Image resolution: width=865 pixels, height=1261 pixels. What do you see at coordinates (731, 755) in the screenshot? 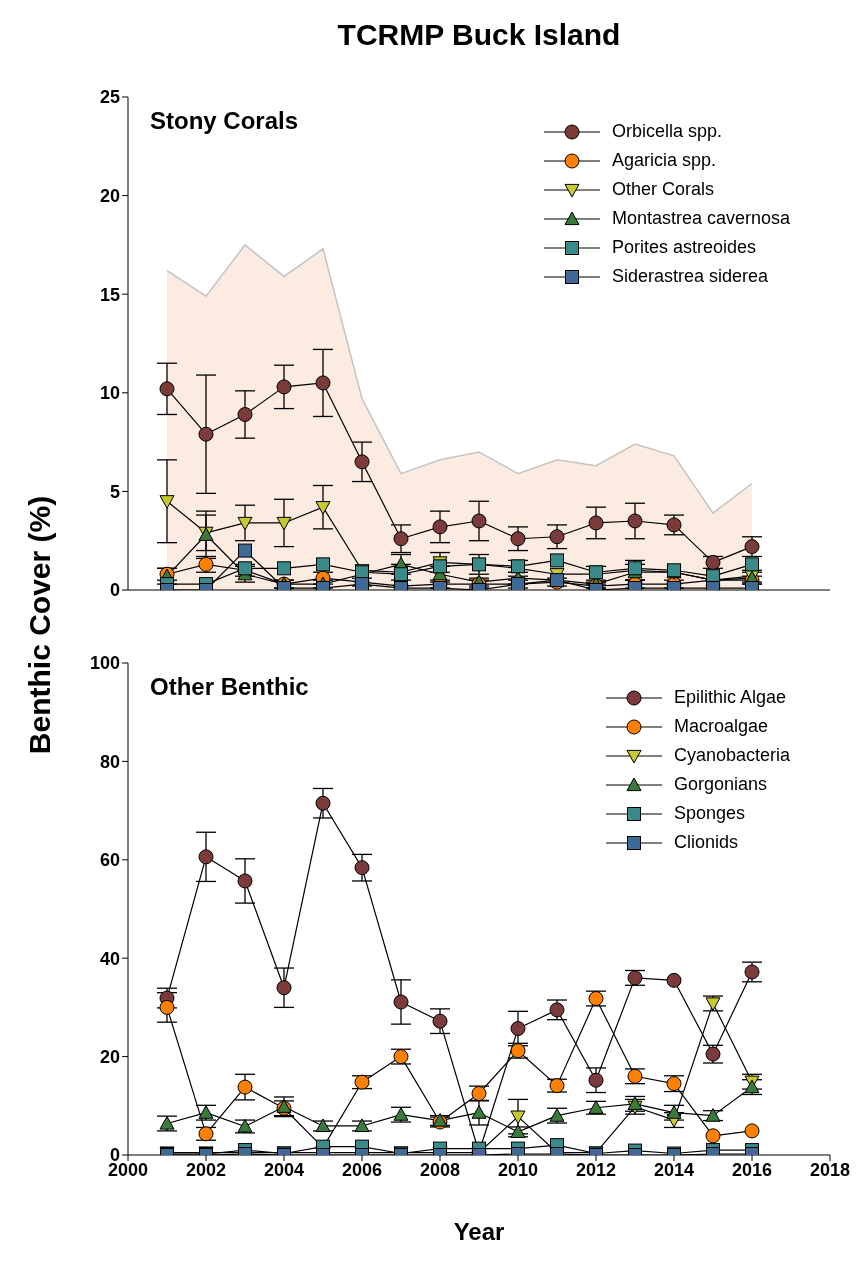
I see `legend-label: Cyanobacteria` at bounding box center [731, 755].